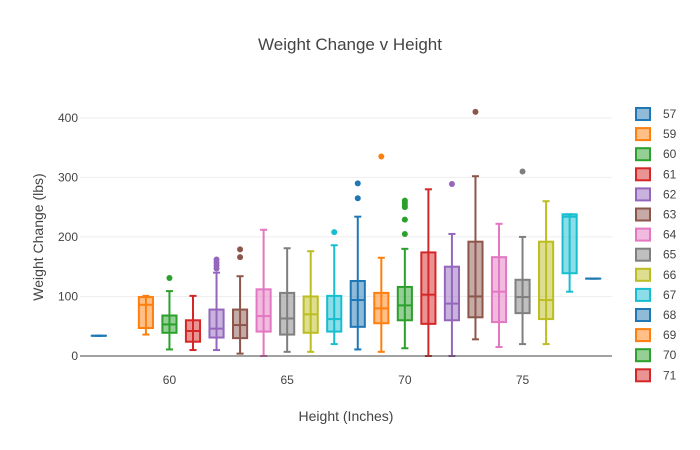 Image resolution: width=700 pixels, height=450 pixels. I want to click on legend-label: 64, so click(670, 235).